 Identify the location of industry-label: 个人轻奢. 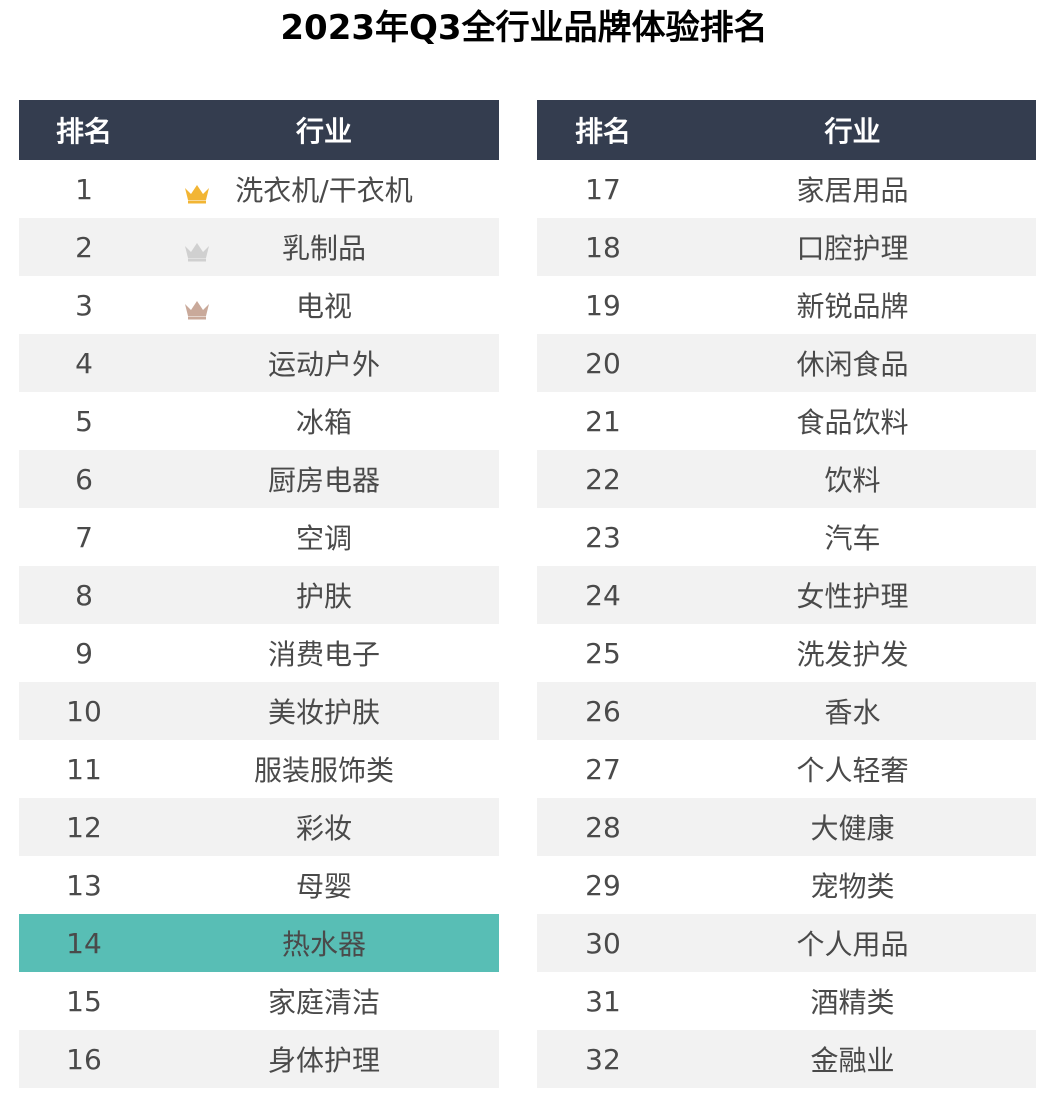
(852, 770).